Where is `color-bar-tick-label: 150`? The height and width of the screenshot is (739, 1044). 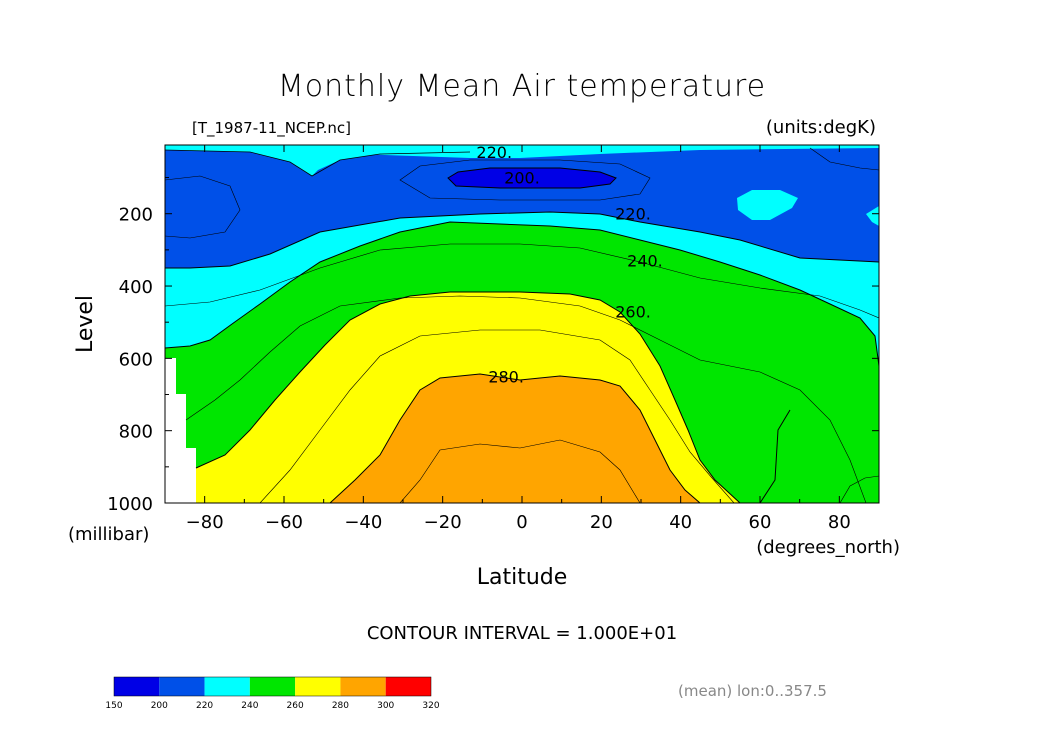
color-bar-tick-label: 150 is located at coordinates (113, 706).